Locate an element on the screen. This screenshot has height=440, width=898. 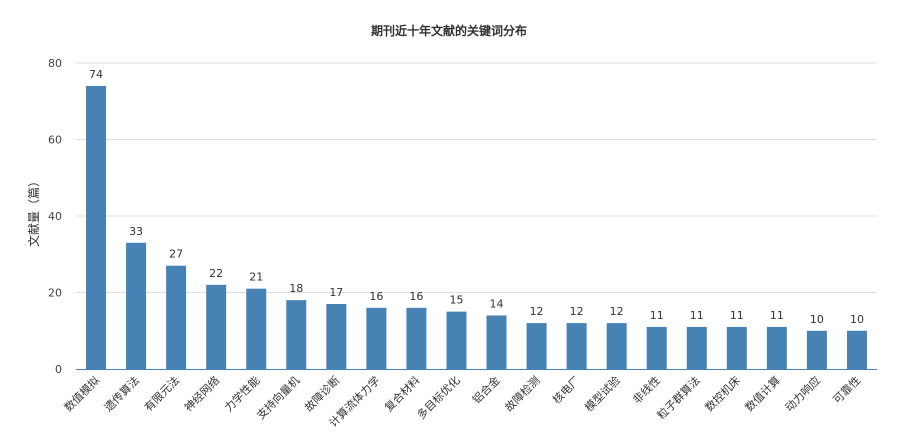
data-label: 21 is located at coordinates (256, 277).